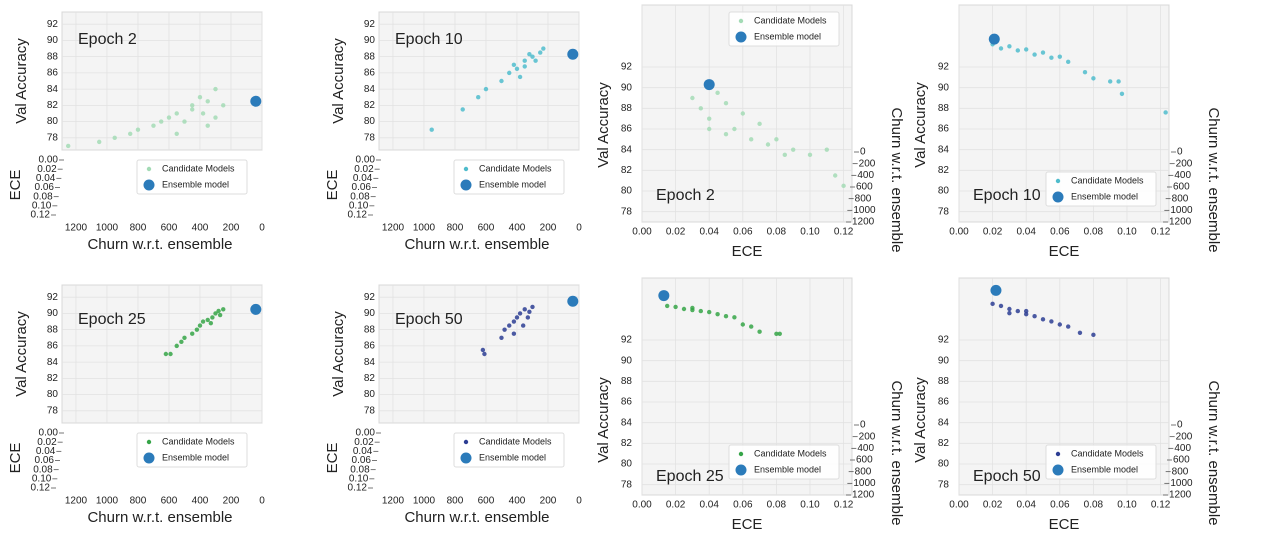 Image resolution: width=1270 pixels, height=546 pixels. I want to click on x-tick-label: 600, so click(169, 228).